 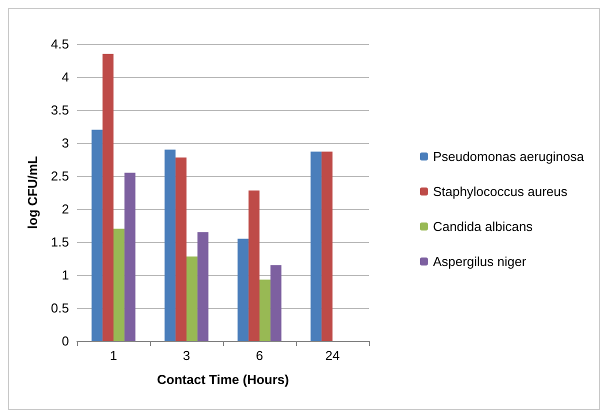 What do you see at coordinates (65, 275) in the screenshot?
I see `y-tick-label: 1` at bounding box center [65, 275].